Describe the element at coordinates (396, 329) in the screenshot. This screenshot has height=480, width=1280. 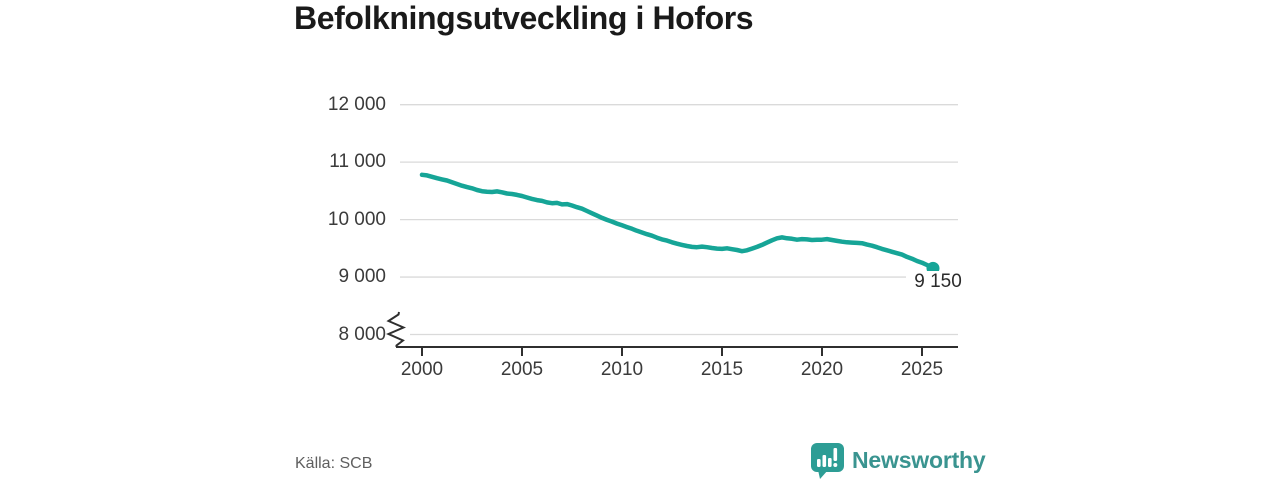
I see `y-axis-break-icon` at that location.